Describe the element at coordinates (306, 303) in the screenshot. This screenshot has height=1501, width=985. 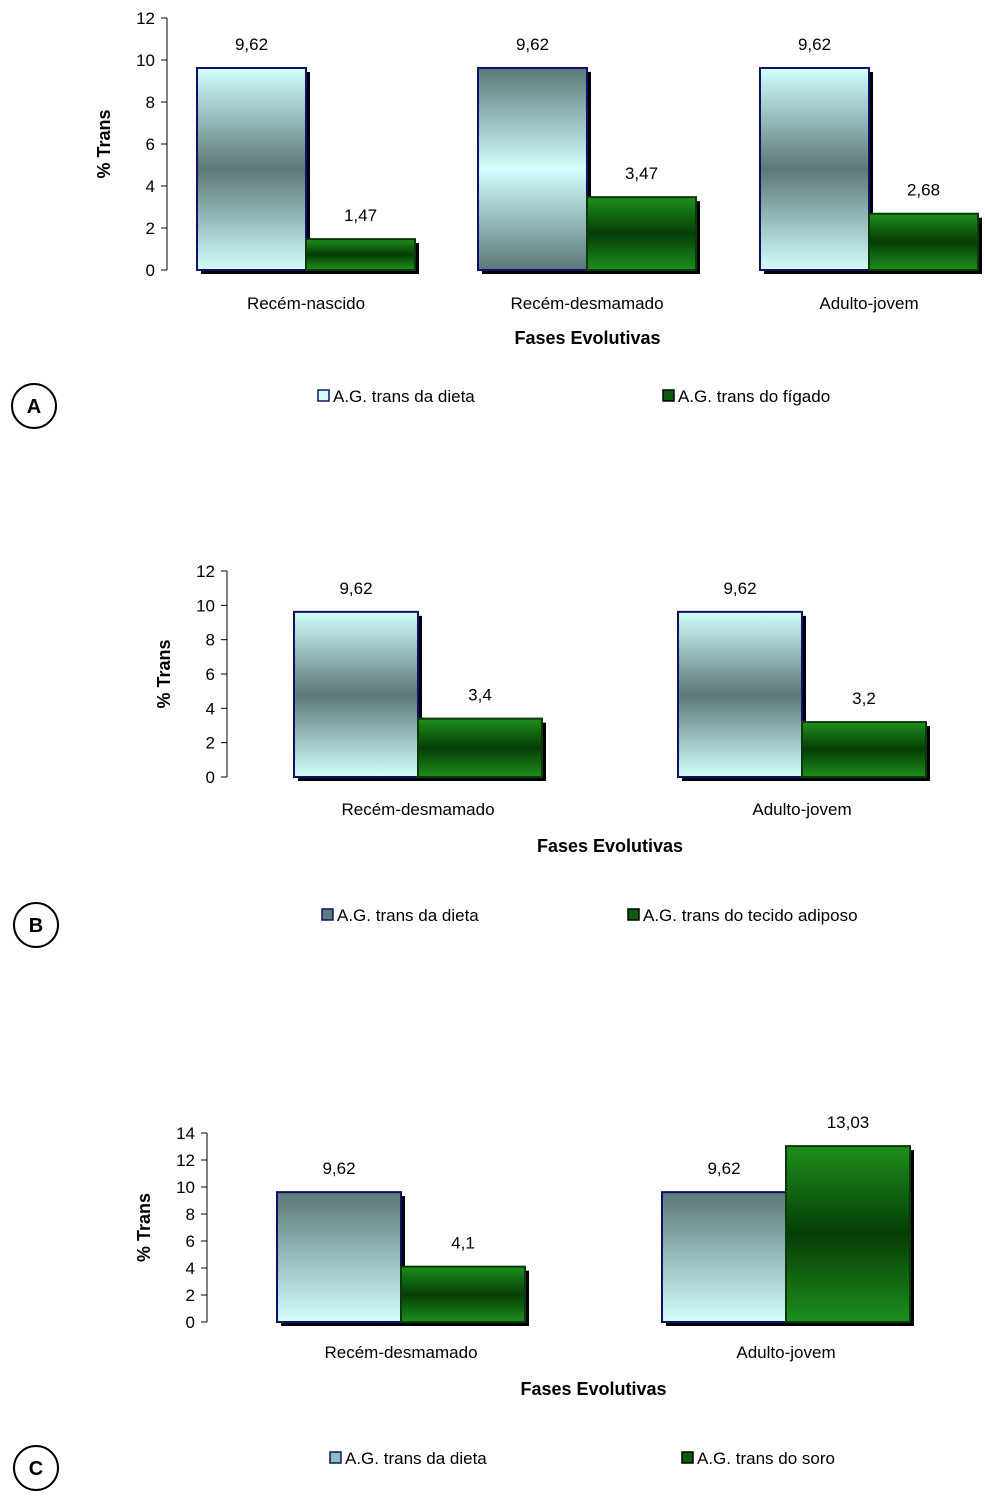
I see `x-category-label: Recém-nascido` at that location.